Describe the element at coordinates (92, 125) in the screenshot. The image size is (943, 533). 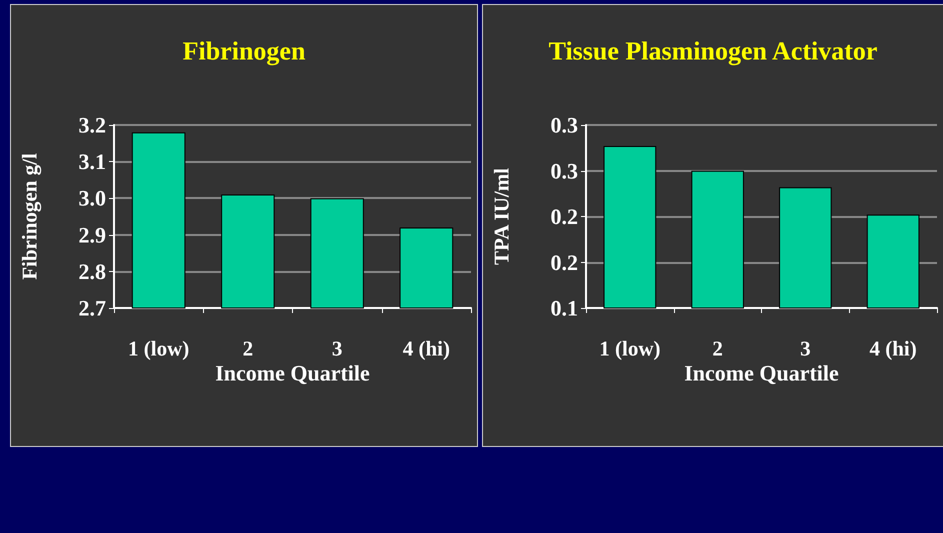
I see `y-tick-label: 3.2` at that location.